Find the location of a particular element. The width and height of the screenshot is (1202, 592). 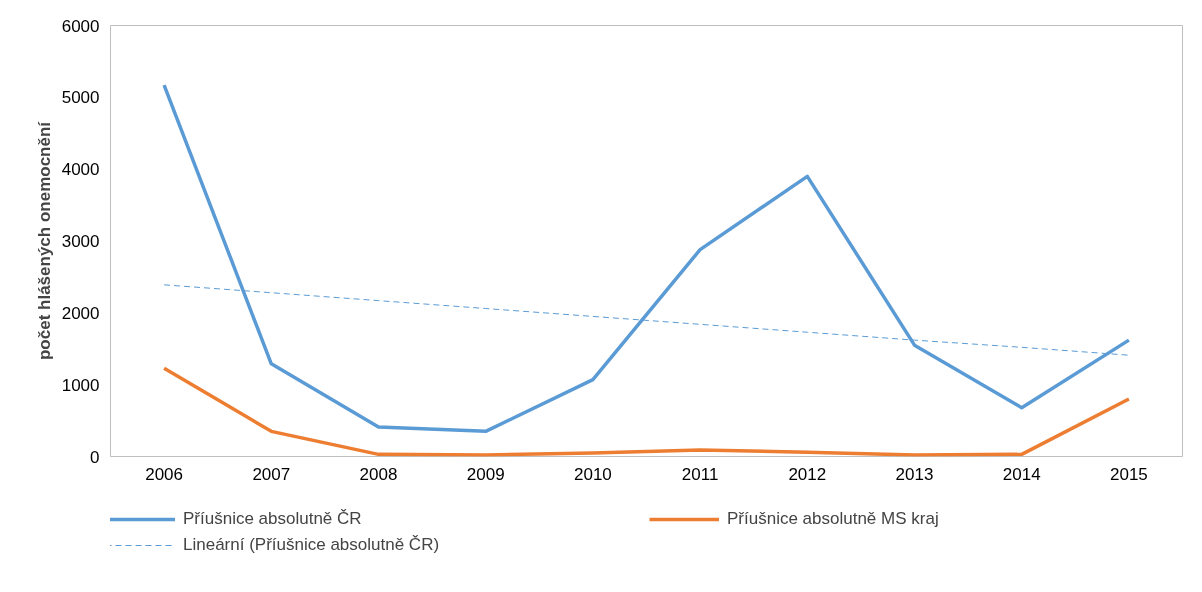

x-tick-label: 2014 is located at coordinates (1021, 474).